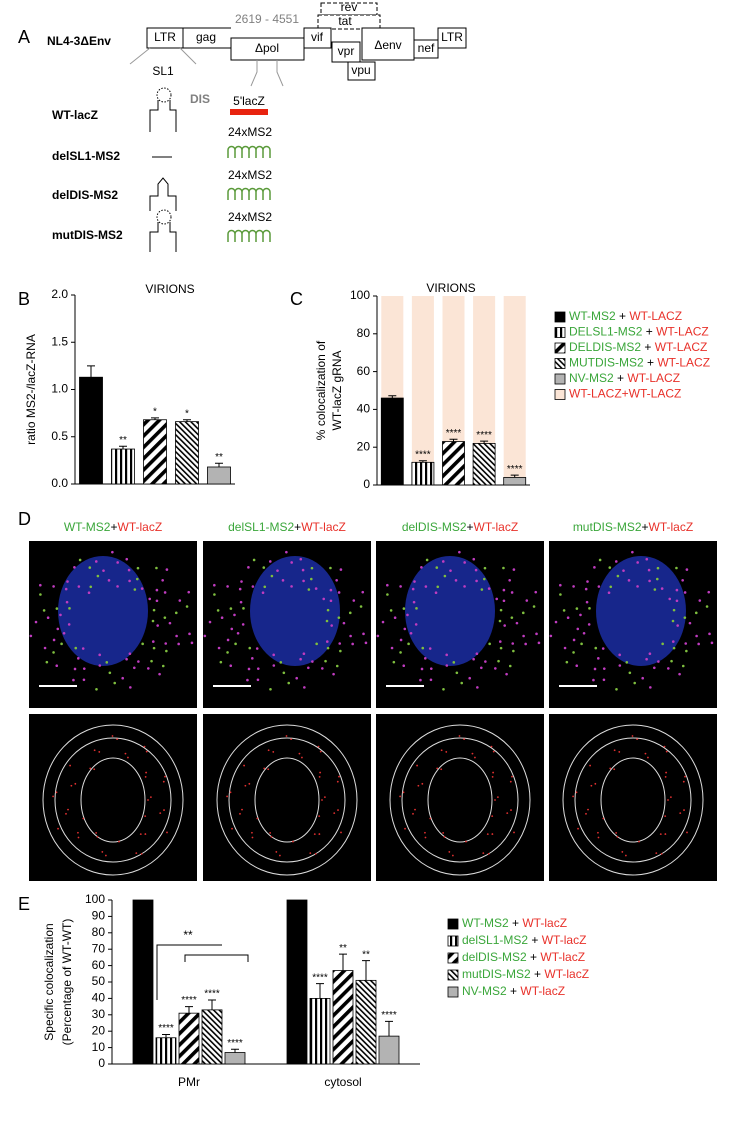  I want to click on gene-label: vif, so click(317, 37).